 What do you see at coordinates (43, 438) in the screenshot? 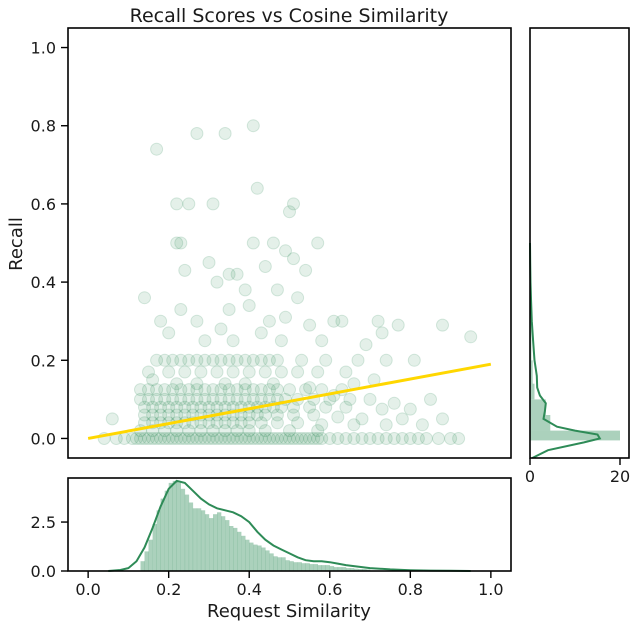
I see `y-tick-label: 0.0` at bounding box center [43, 438].